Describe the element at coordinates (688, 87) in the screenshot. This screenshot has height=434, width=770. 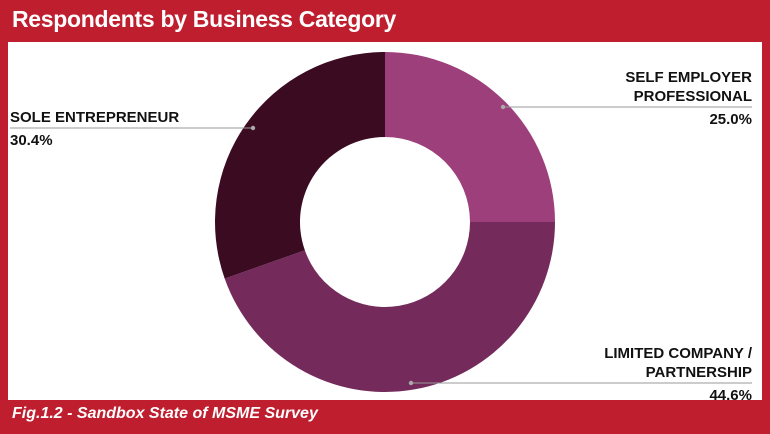
I see `category-label: SELF EMPLOYER PROFESSIONAL` at that location.